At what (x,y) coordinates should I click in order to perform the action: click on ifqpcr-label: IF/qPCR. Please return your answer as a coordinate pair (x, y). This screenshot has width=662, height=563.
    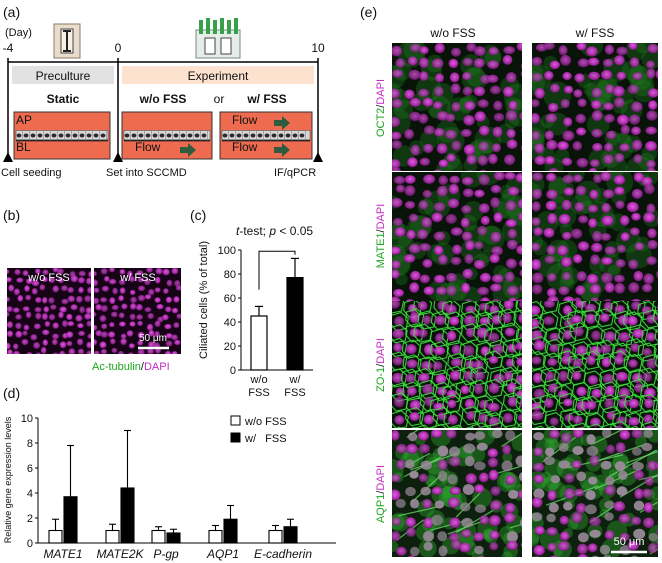
    Looking at the image, I should click on (295, 173).